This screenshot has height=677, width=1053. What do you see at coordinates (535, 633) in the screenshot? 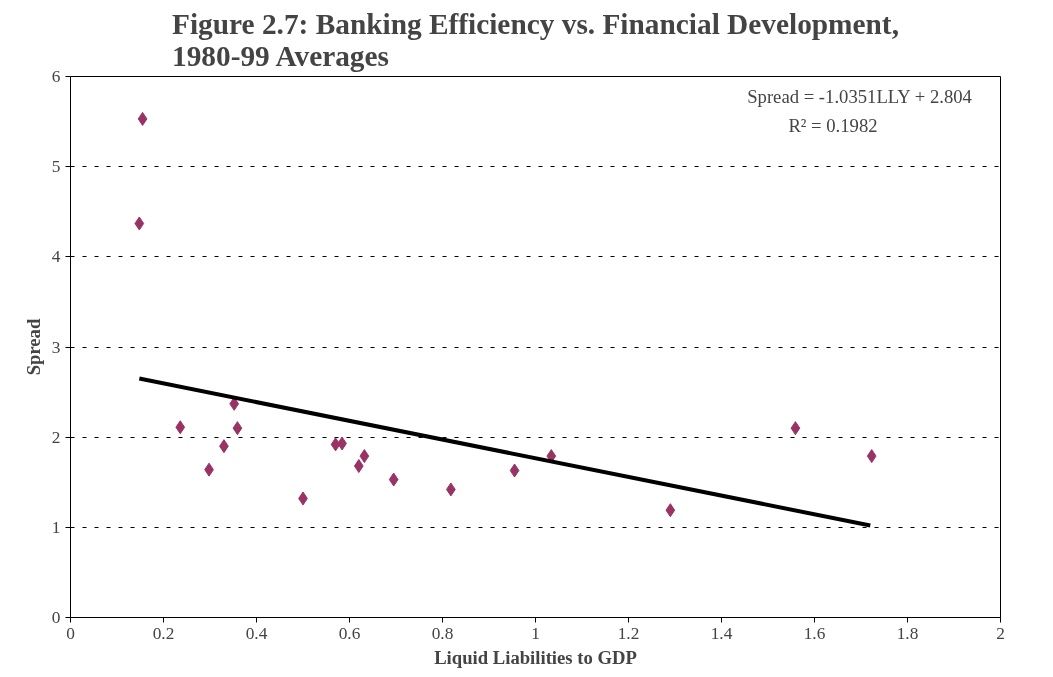
I see `x-tick-label: 1` at bounding box center [535, 633].